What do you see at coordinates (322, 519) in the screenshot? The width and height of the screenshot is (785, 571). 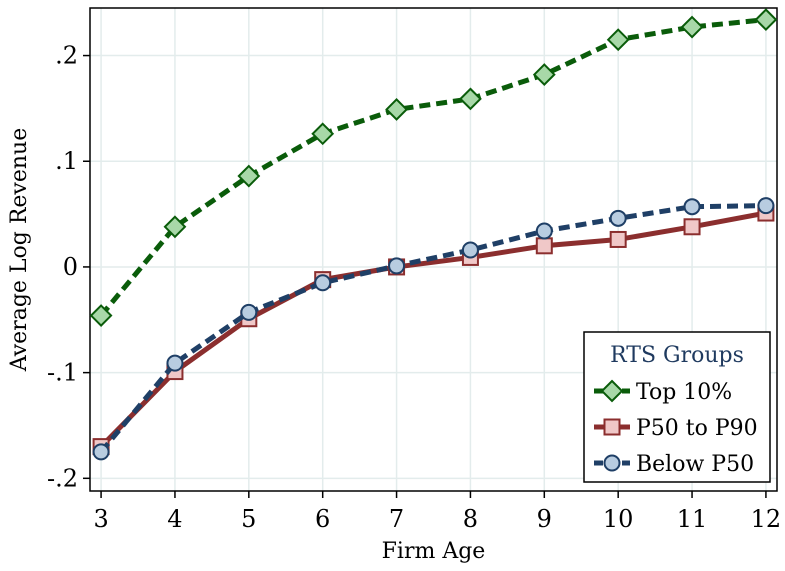 I see `x-tick-label: 6` at bounding box center [322, 519].